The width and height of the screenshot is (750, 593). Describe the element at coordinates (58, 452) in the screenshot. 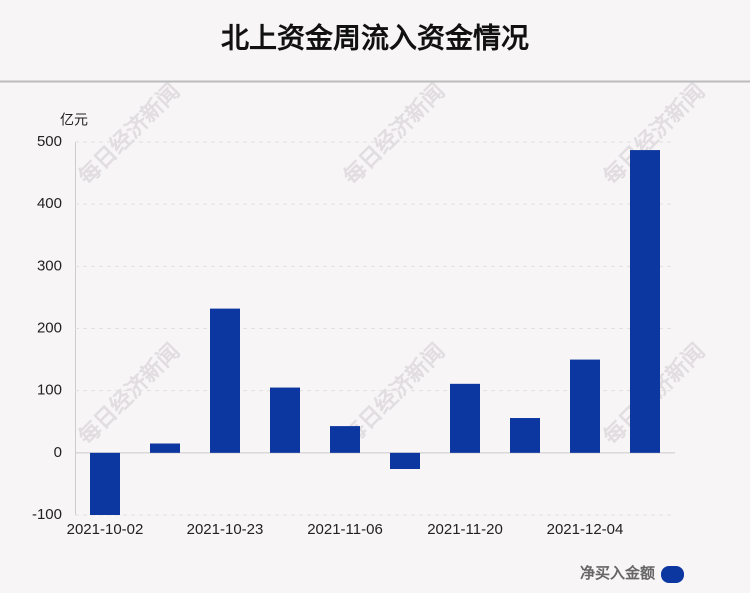

I see `y-tick-label: 0` at that location.